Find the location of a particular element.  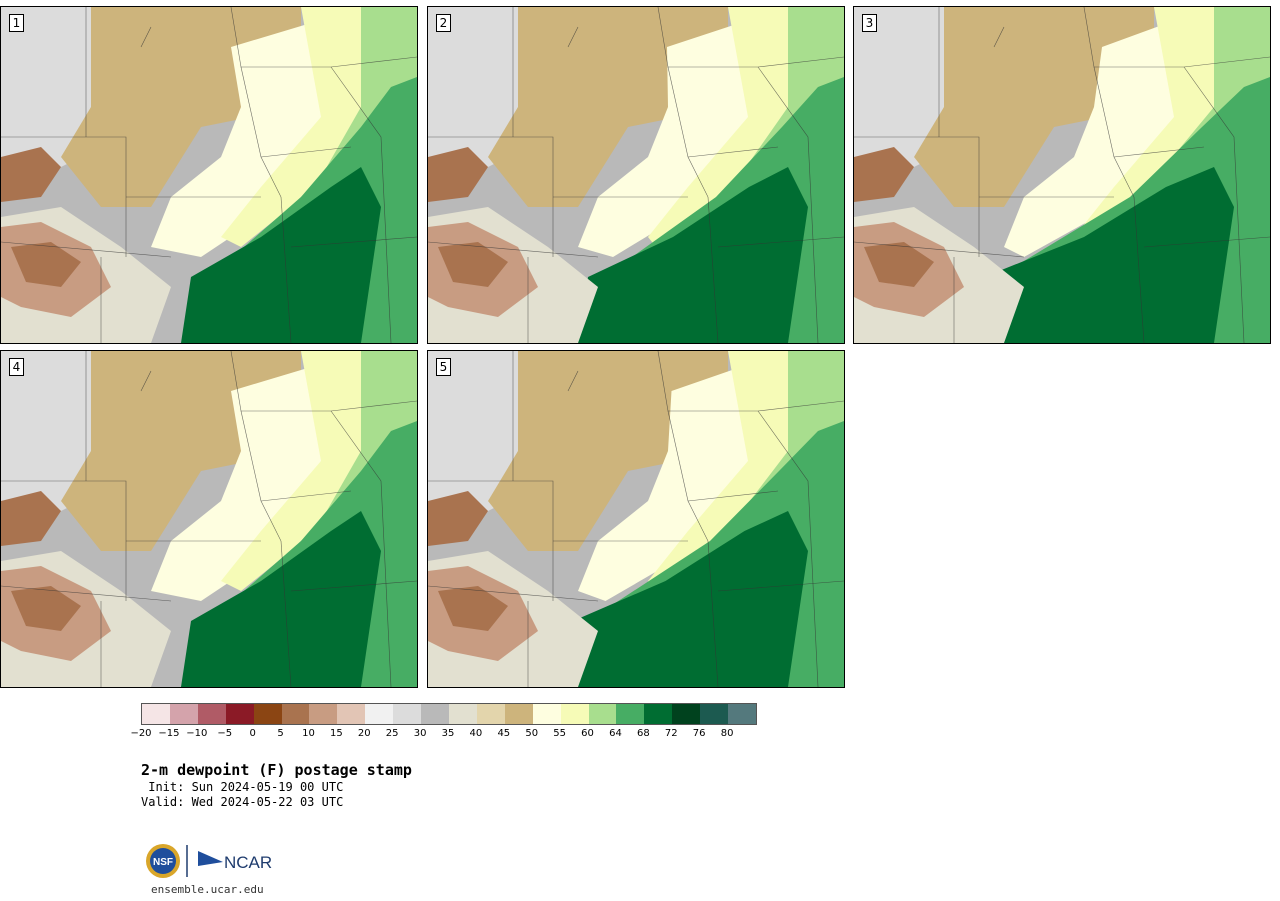

colorbar-tick-label: 76 is located at coordinates (699, 733).